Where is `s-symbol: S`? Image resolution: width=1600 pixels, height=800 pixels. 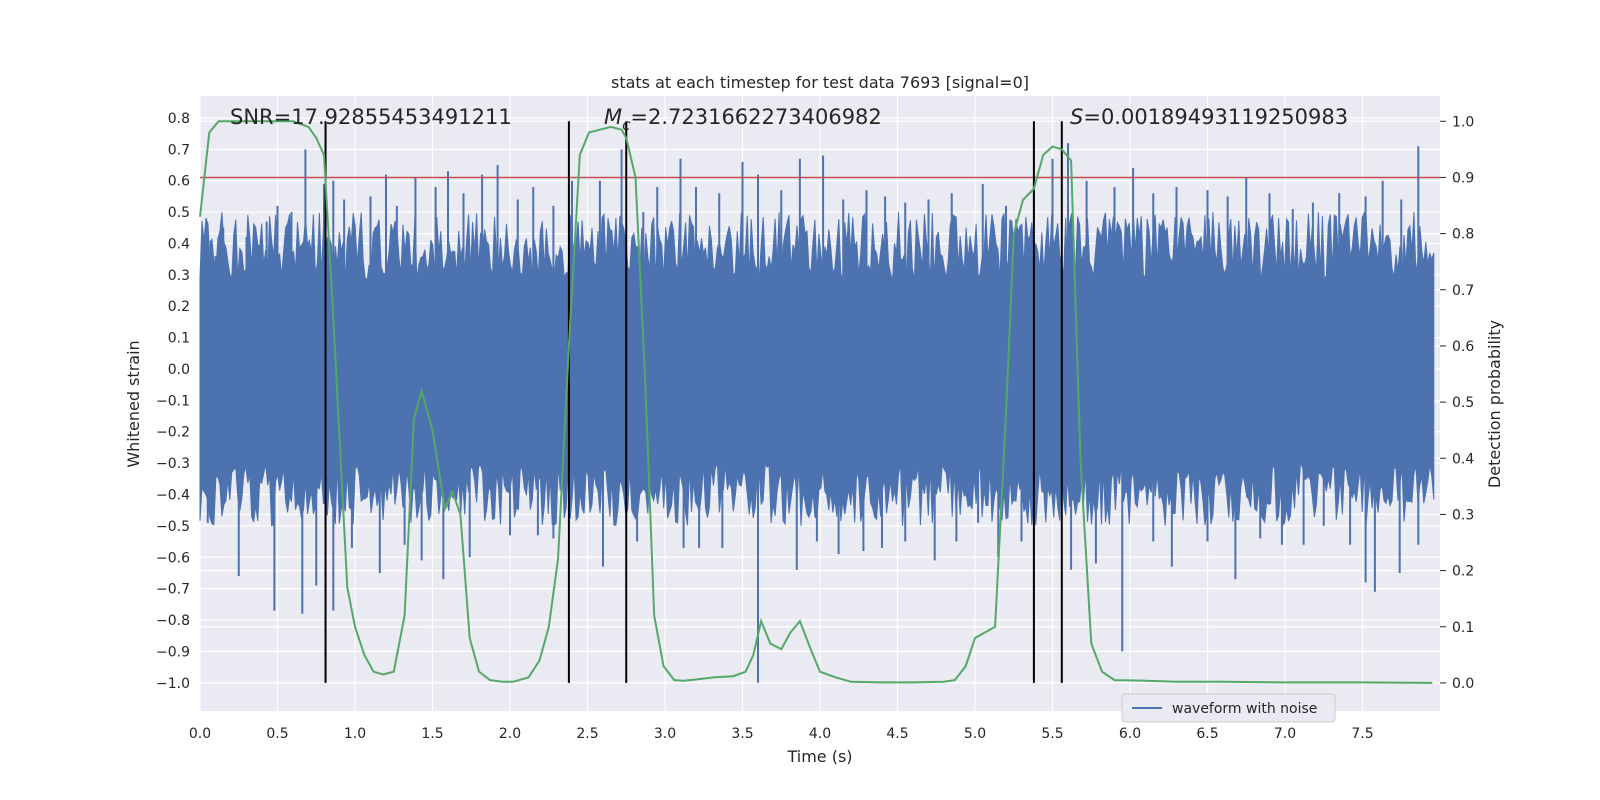
s-symbol: S is located at coordinates (1076, 117).